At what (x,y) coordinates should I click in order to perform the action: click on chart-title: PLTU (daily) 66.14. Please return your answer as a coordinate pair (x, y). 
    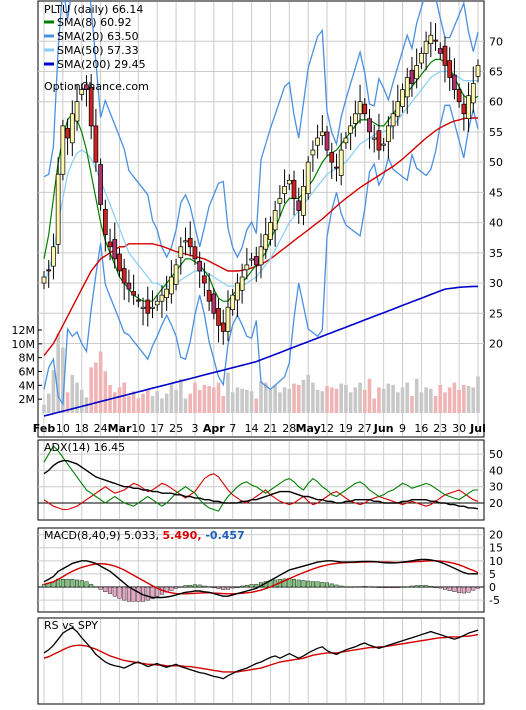
    Looking at the image, I should click on (93, 9).